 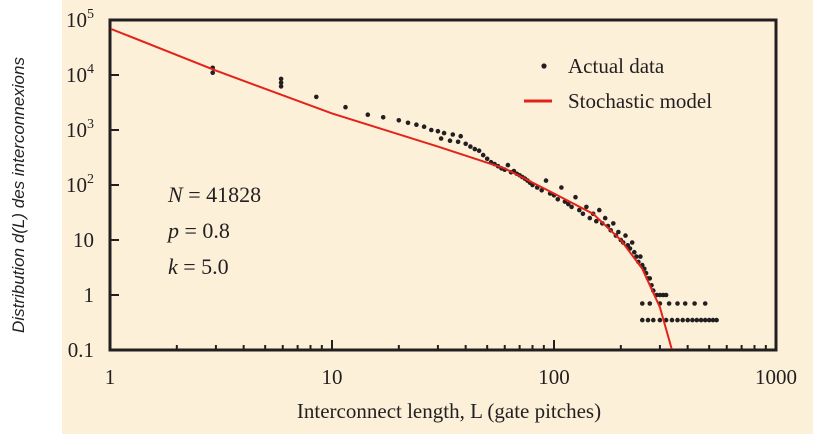 What do you see at coordinates (110, 377) in the screenshot?
I see `x-tick-label: 1` at bounding box center [110, 377].